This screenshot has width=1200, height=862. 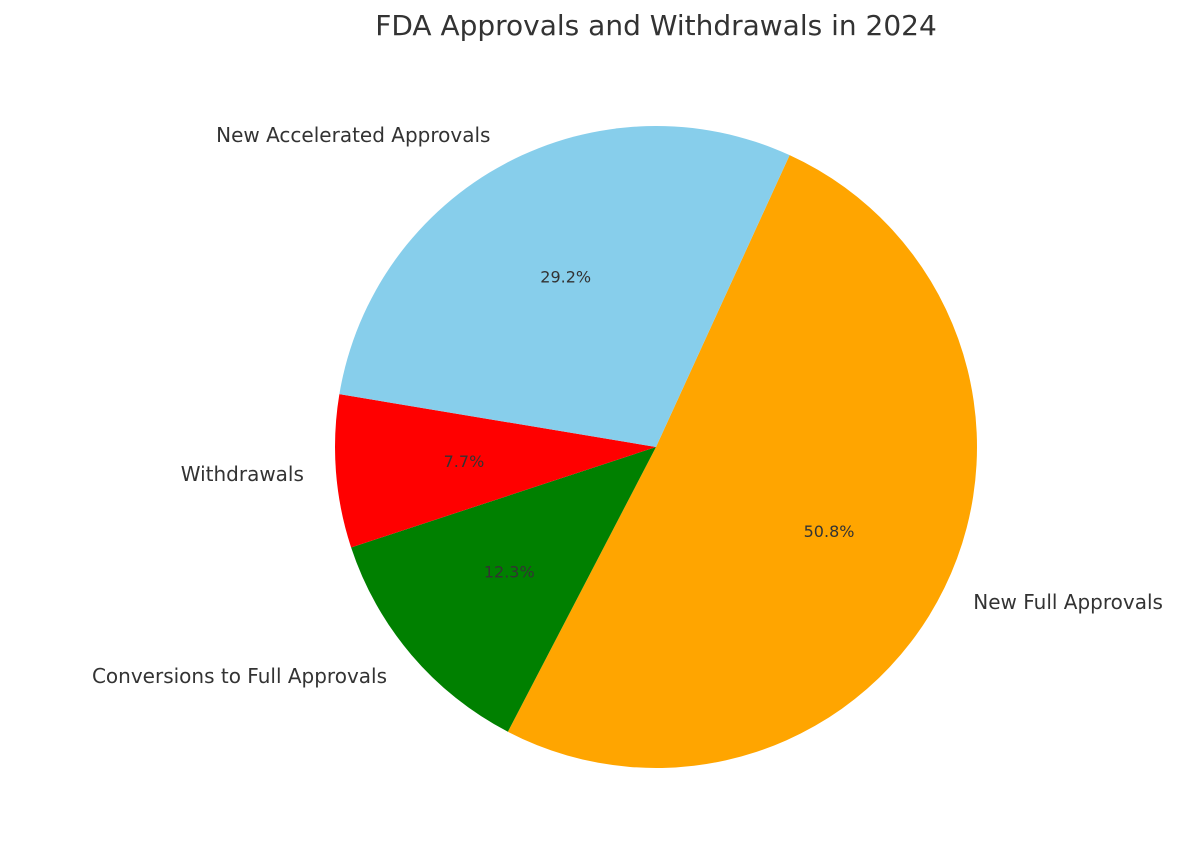 I want to click on slice-label-withdrawals: Withdrawals, so click(x=242, y=474).